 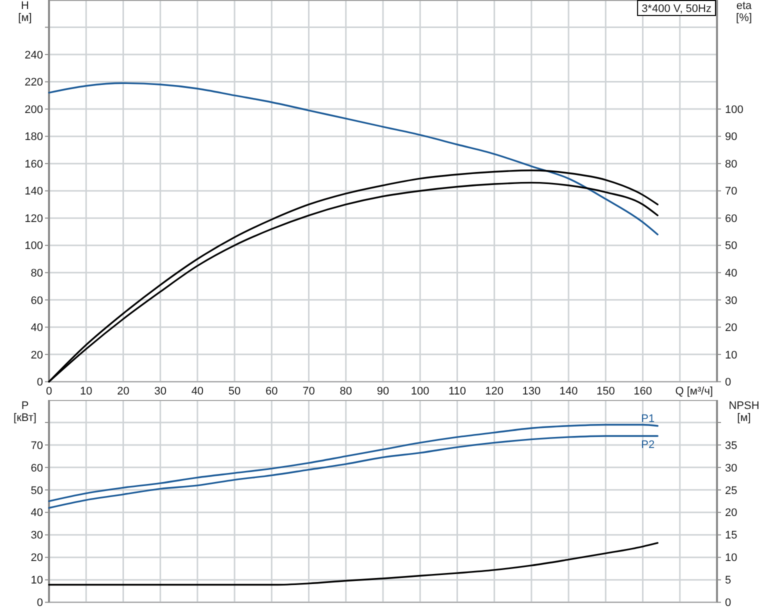 What do you see at coordinates (33, 164) in the screenshot?
I see `y-tick-label: 160` at bounding box center [33, 164].